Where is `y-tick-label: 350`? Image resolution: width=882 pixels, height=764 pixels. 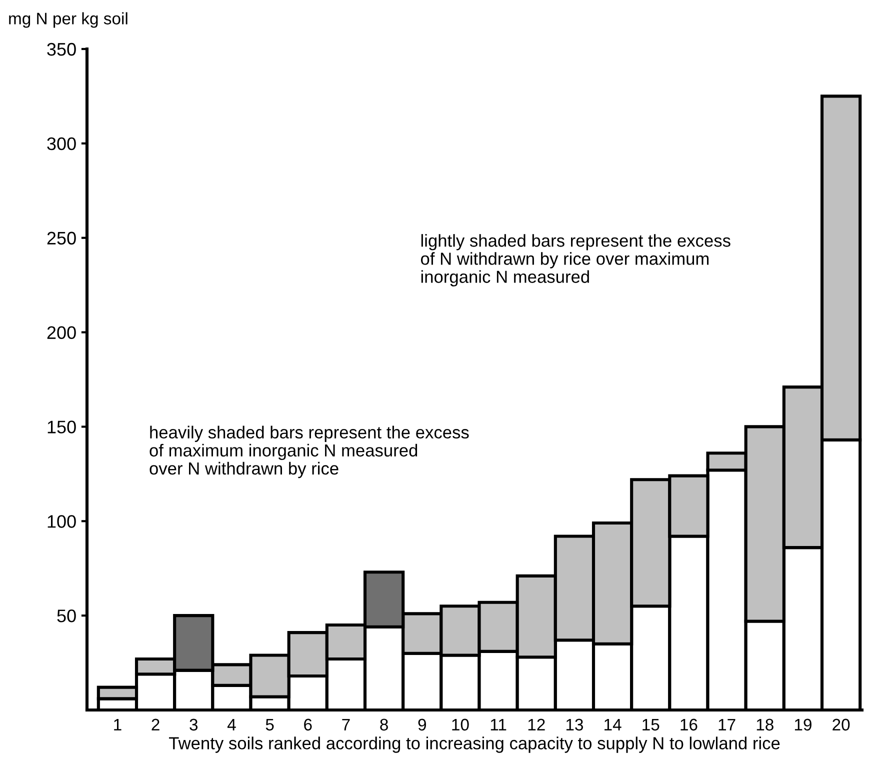 y-tick-label: 350 is located at coordinates (61, 49).